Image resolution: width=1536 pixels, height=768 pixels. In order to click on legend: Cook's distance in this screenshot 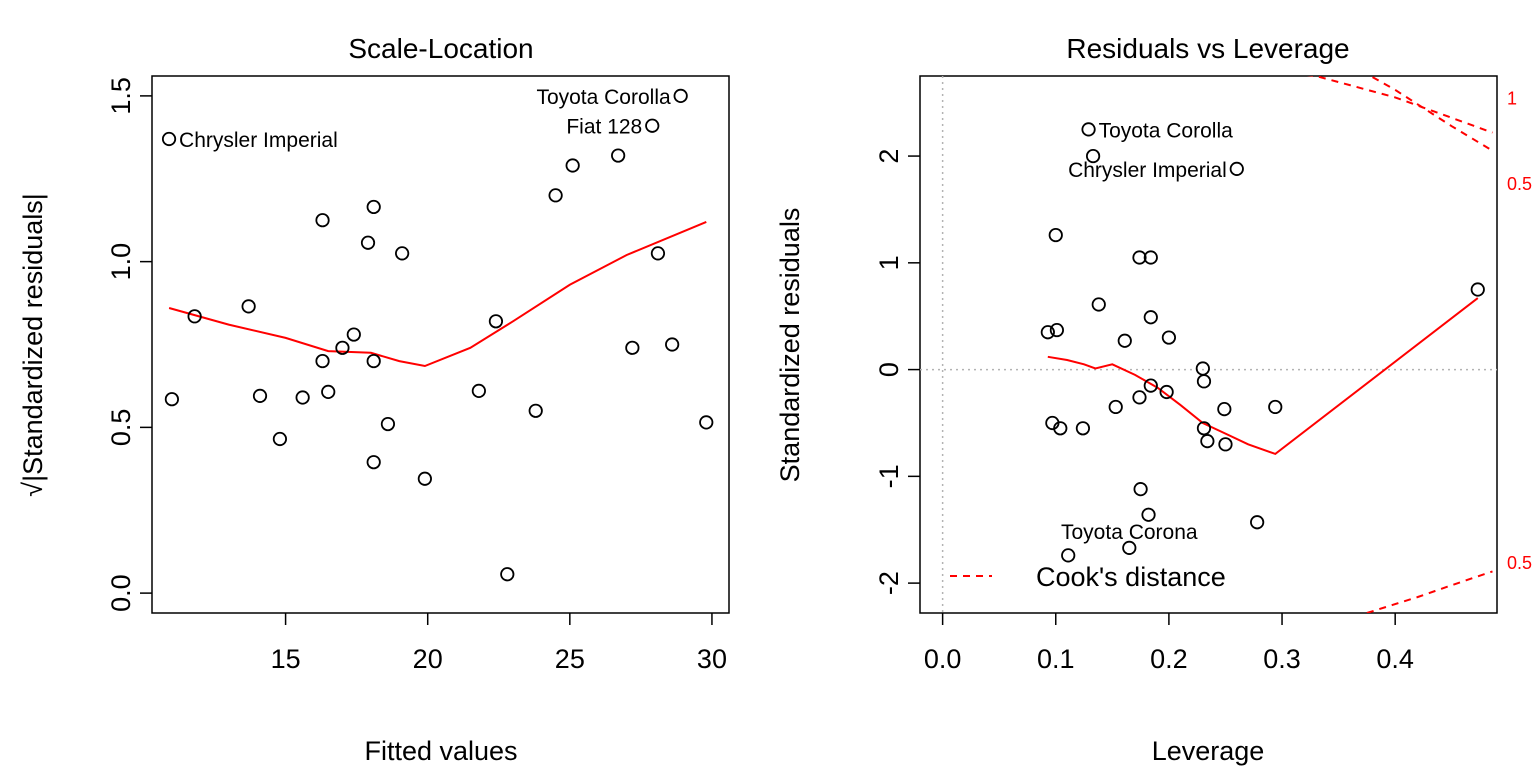, I will do `click(1088, 577)`.